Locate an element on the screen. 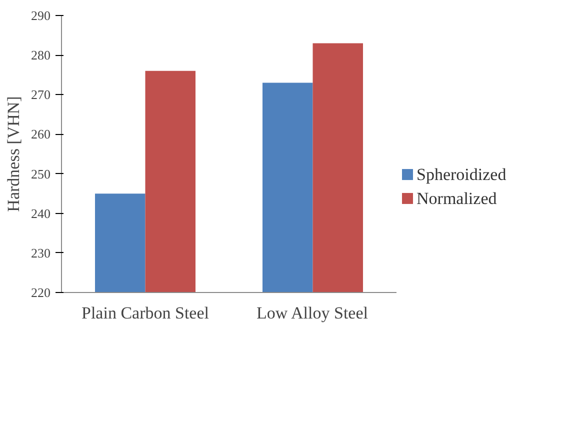 The width and height of the screenshot is (573, 423). x-tick-label: Plain Carbon Steel is located at coordinates (146, 313).